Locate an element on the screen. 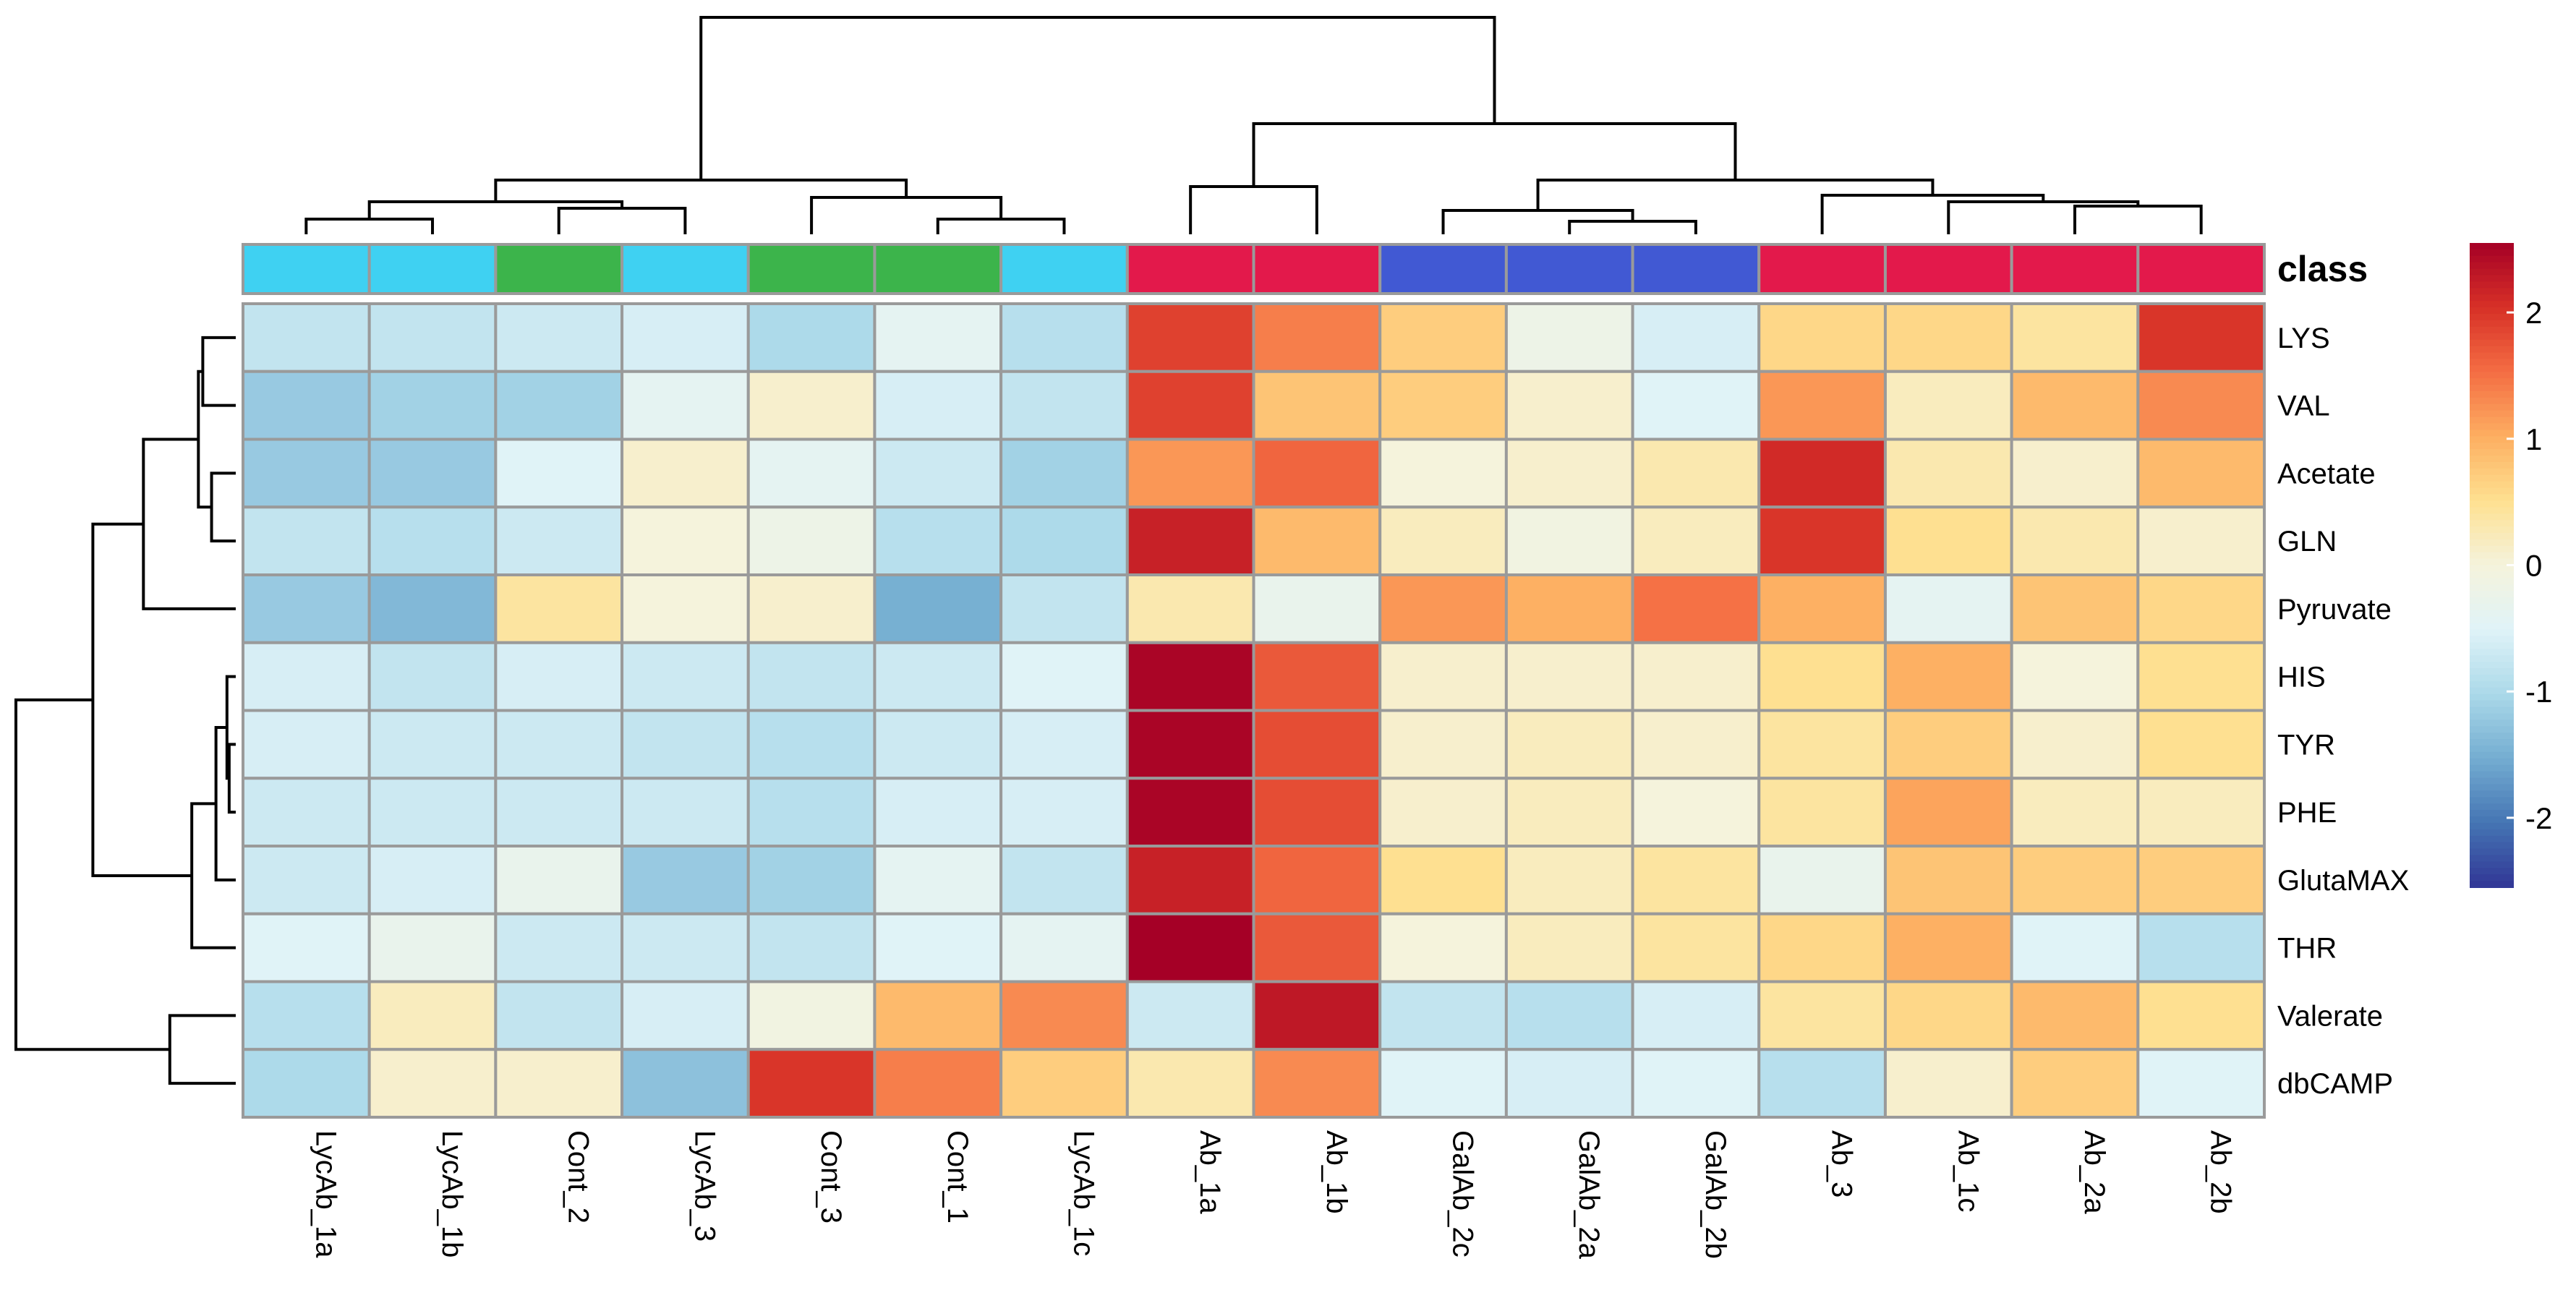 The height and width of the screenshot is (1298, 2576). column-dendrogram is located at coordinates (1253, 125).